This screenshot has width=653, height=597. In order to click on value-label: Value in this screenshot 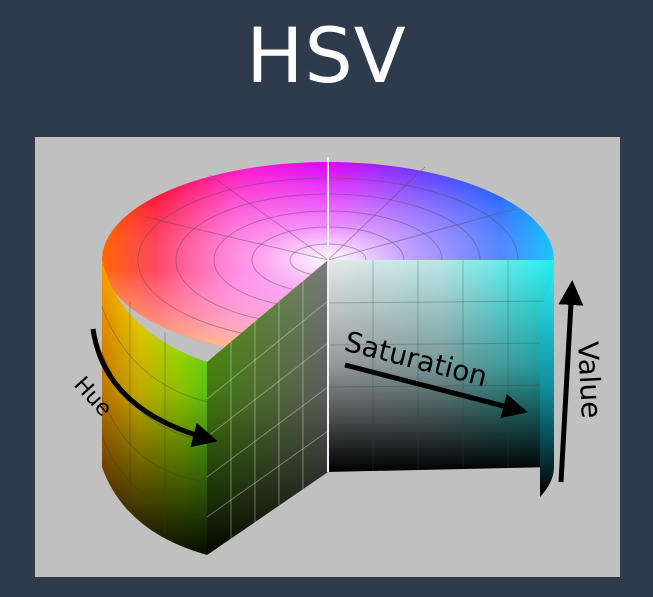, I will do `click(589, 380)`.